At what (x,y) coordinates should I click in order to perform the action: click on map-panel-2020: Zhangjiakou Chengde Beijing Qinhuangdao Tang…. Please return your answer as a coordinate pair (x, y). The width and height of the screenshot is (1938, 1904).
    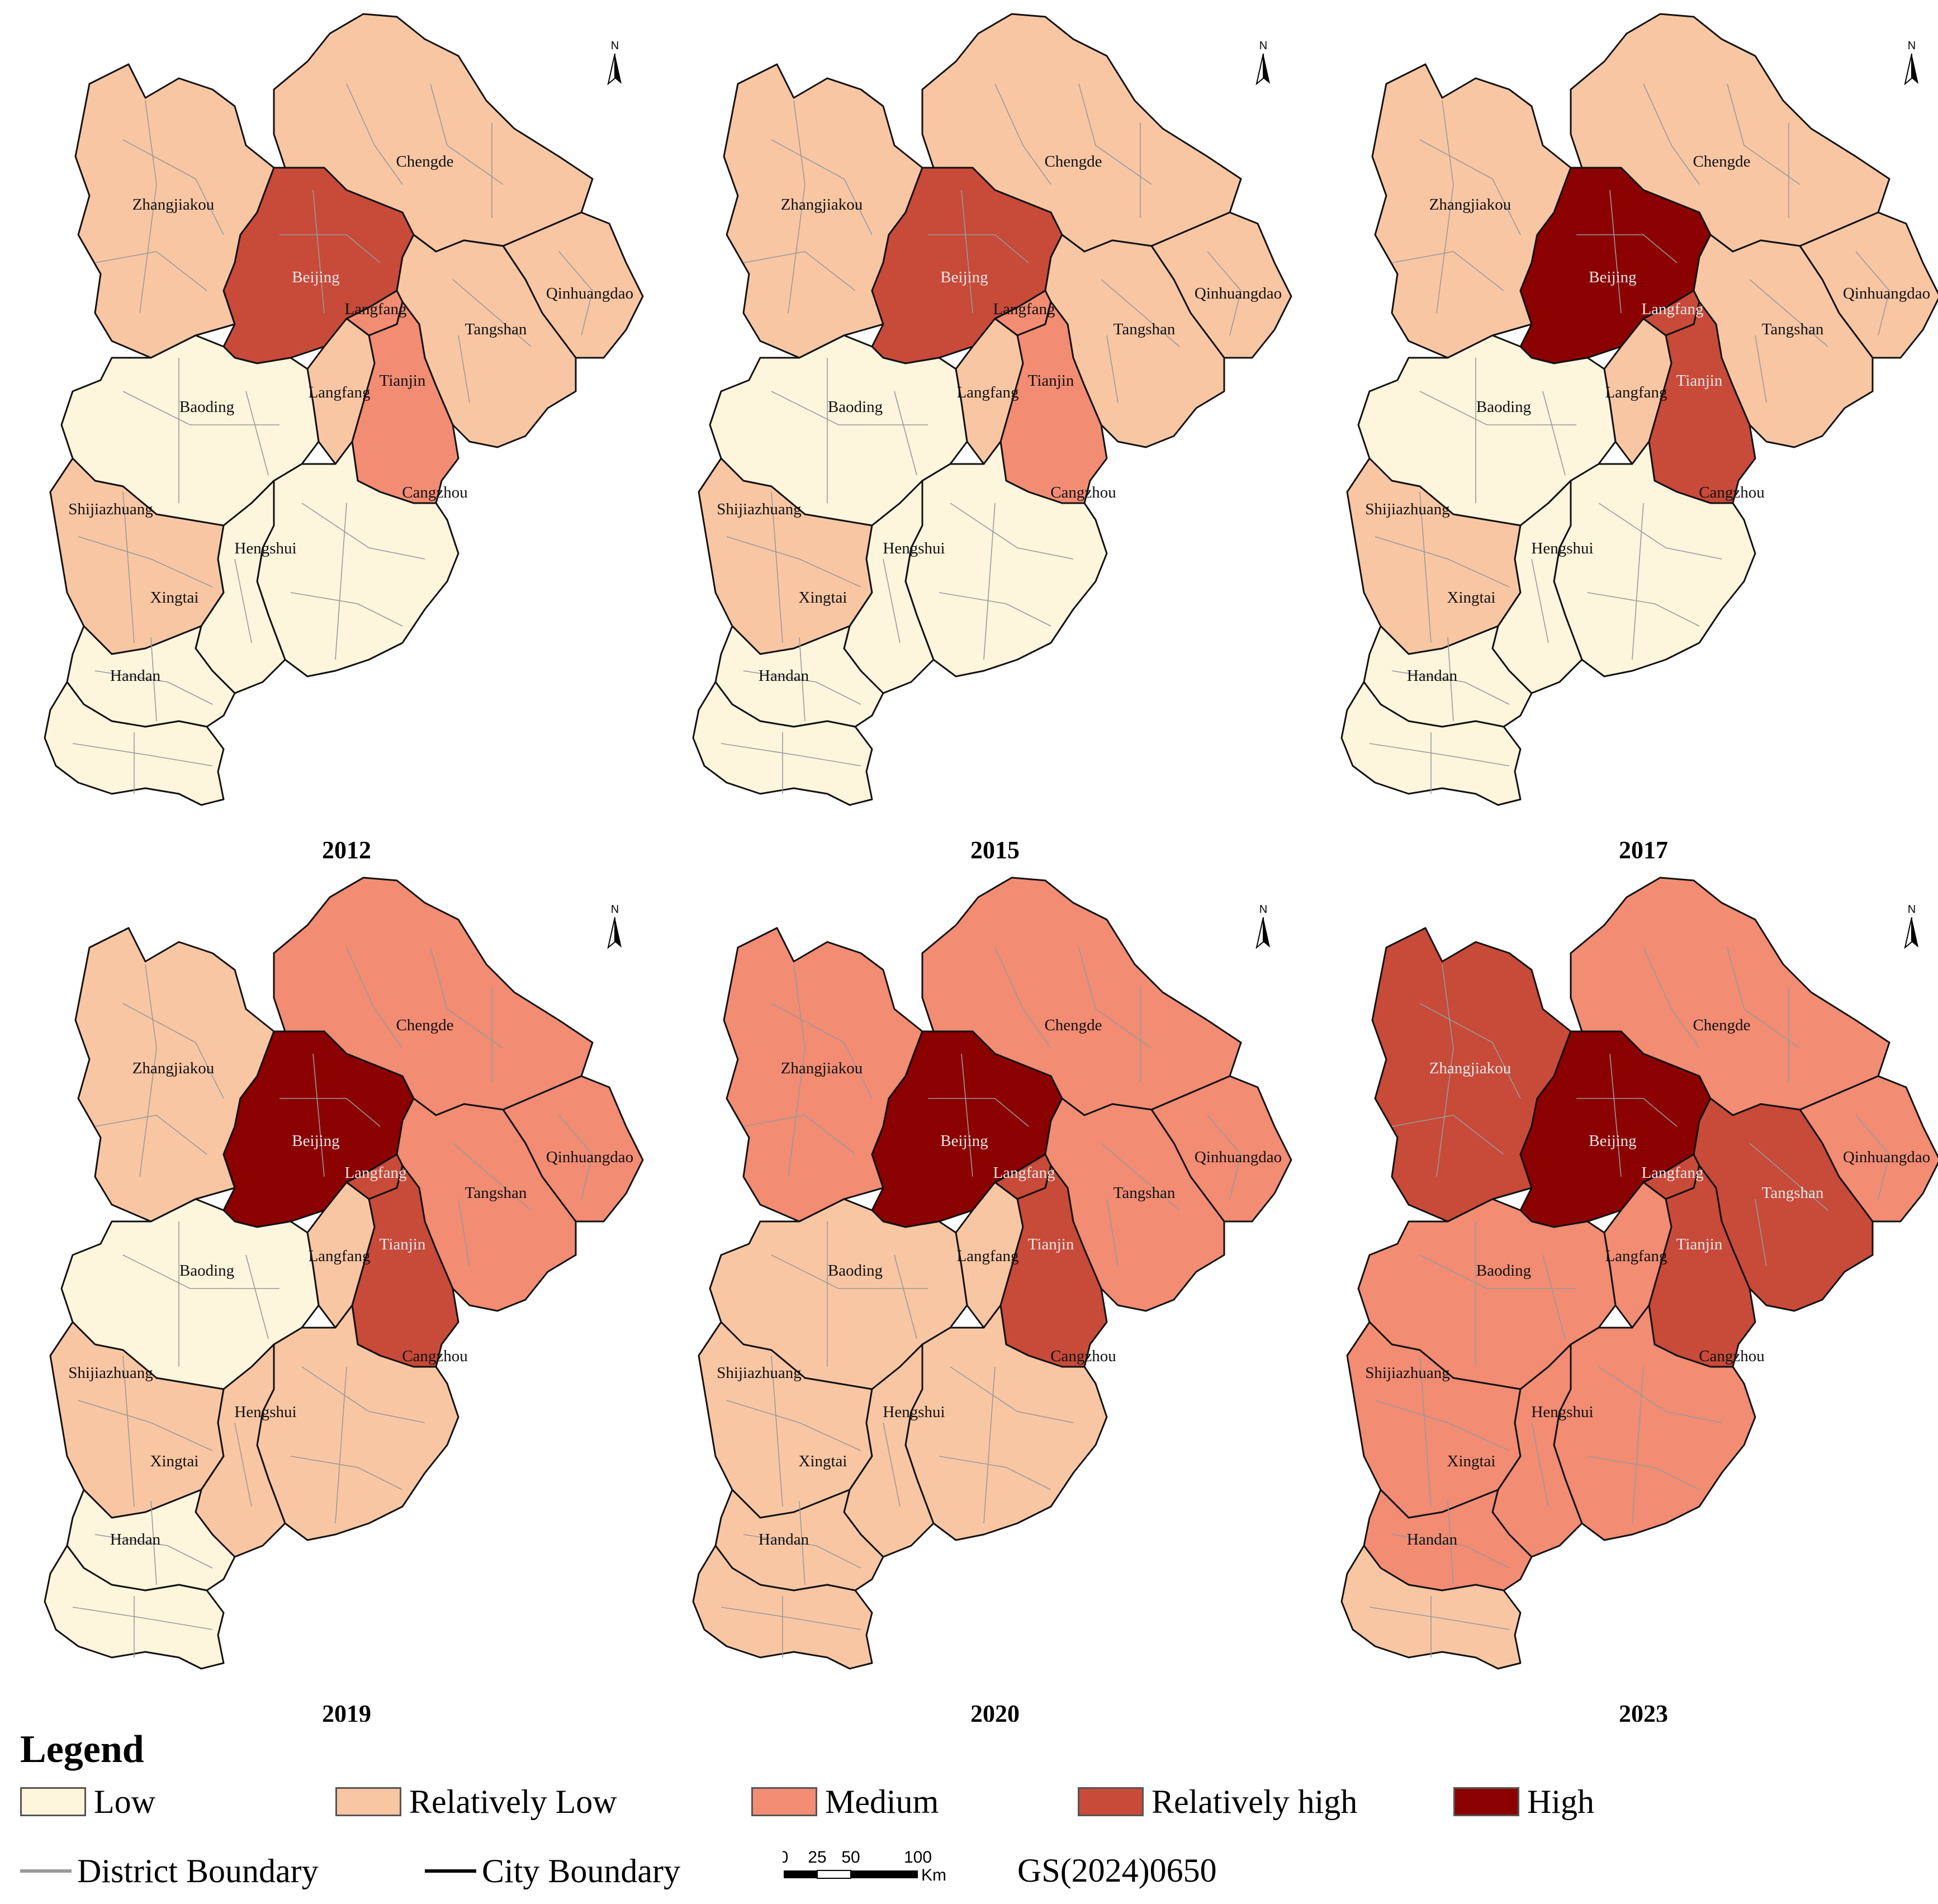
    Looking at the image, I should click on (992, 1273).